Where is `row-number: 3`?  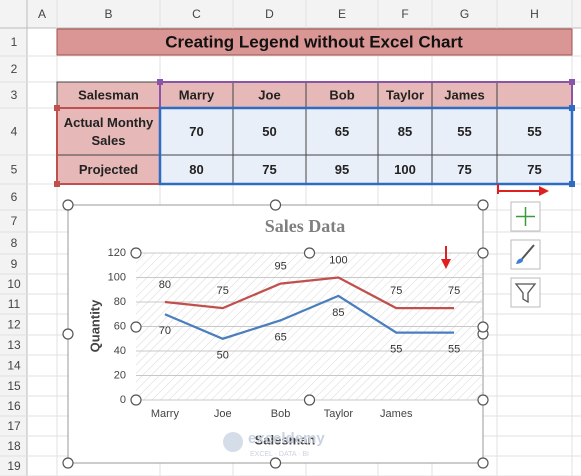
row-number: 3 is located at coordinates (14, 95).